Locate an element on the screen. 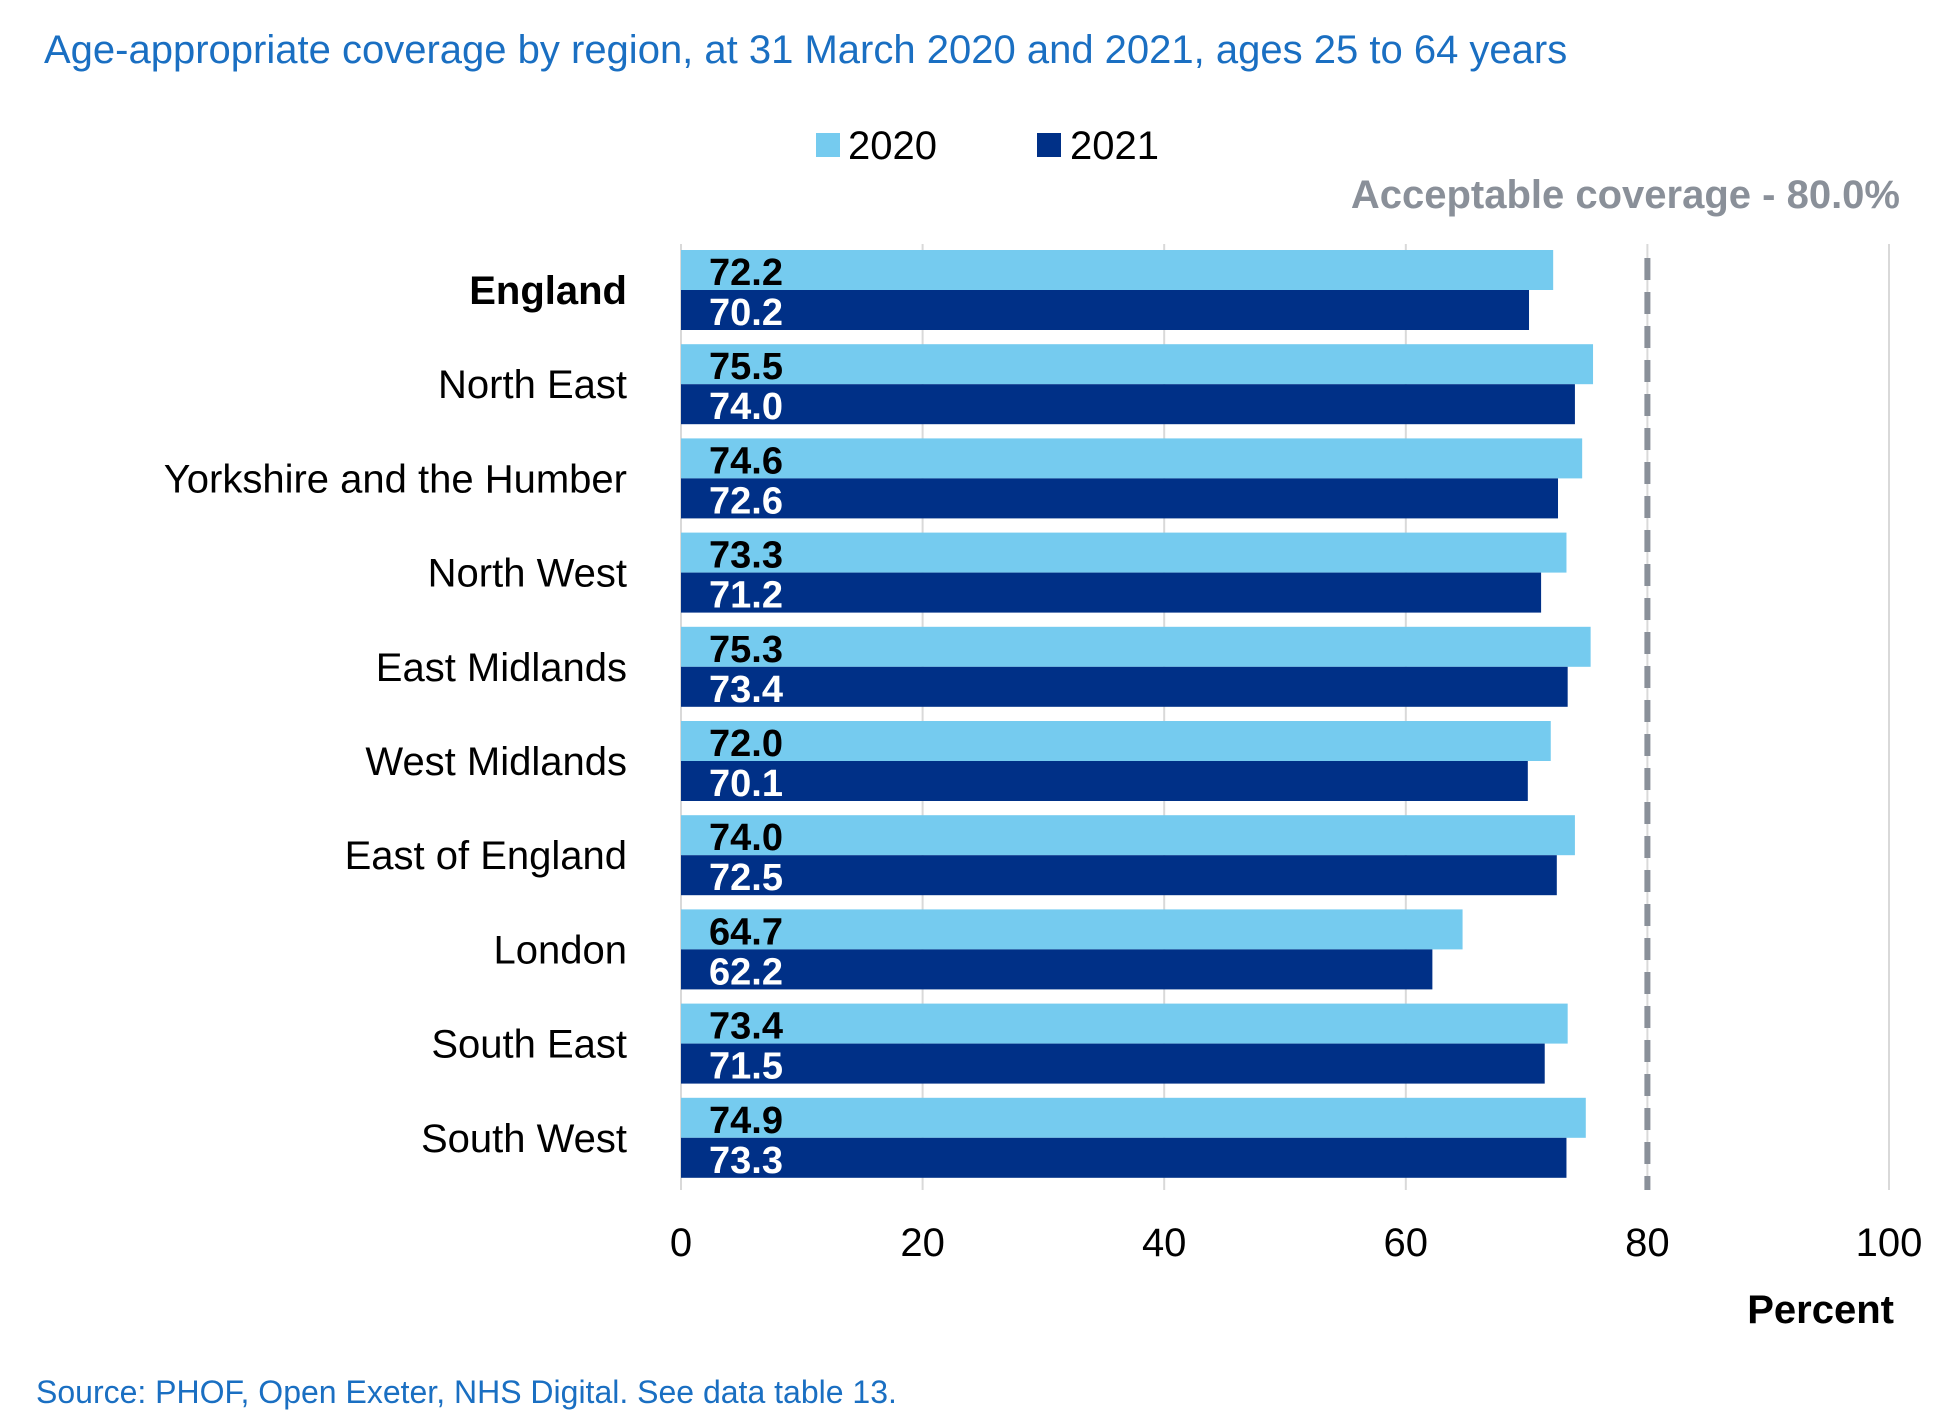  category-label: London is located at coordinates (560, 950).